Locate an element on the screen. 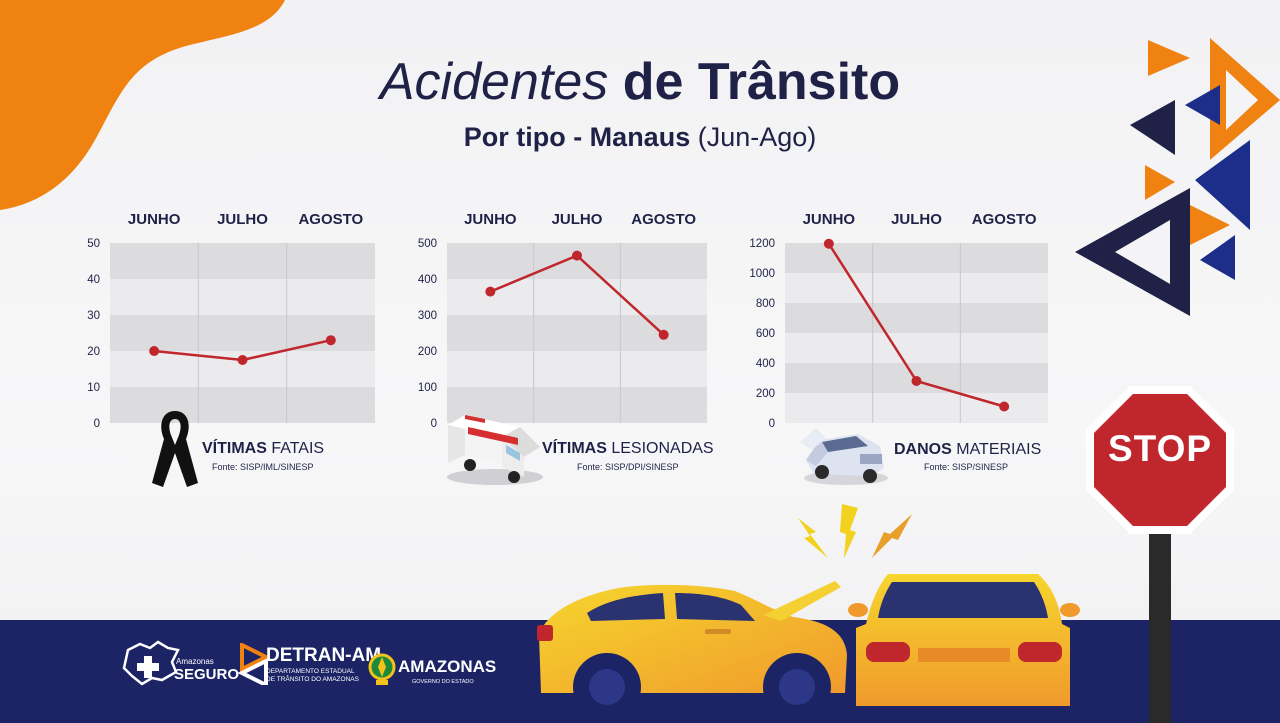  damaged-car-icon is located at coordinates (844, 456).